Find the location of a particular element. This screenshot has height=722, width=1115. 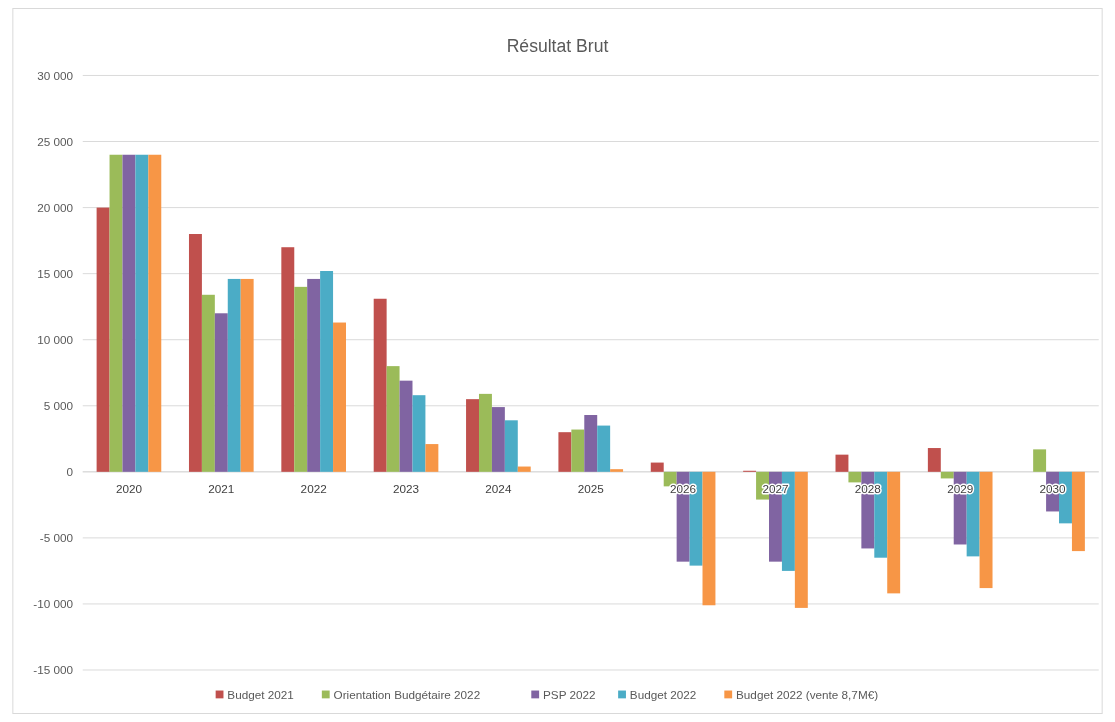

legend-label: PSP 2022 is located at coordinates (569, 695).